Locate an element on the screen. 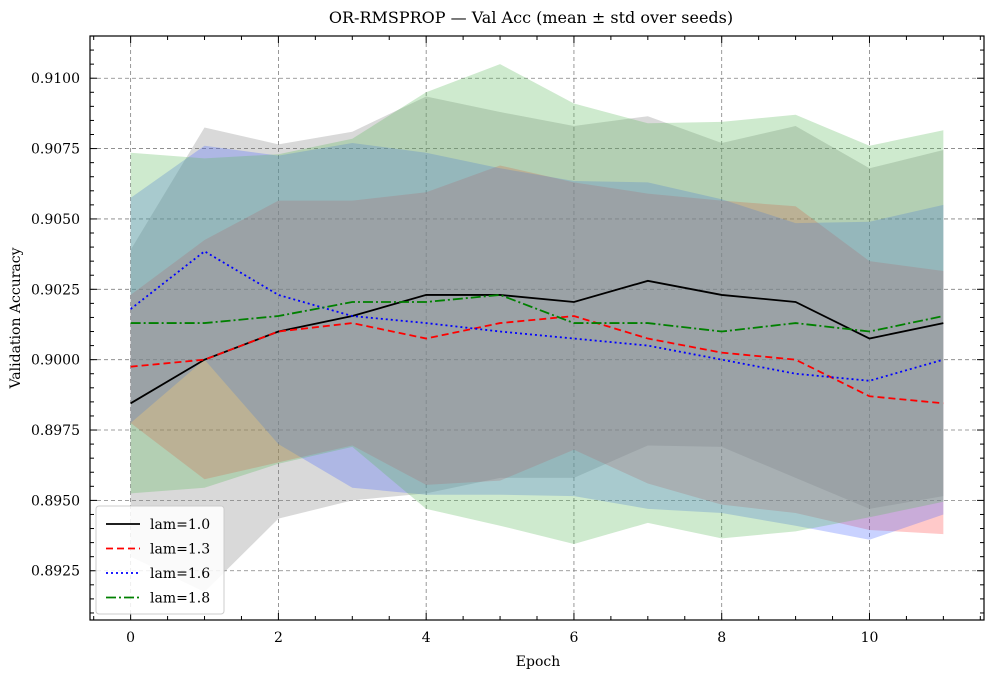 This screenshot has height=678, width=996. legend-label: lam=1.0 is located at coordinates (180, 525).